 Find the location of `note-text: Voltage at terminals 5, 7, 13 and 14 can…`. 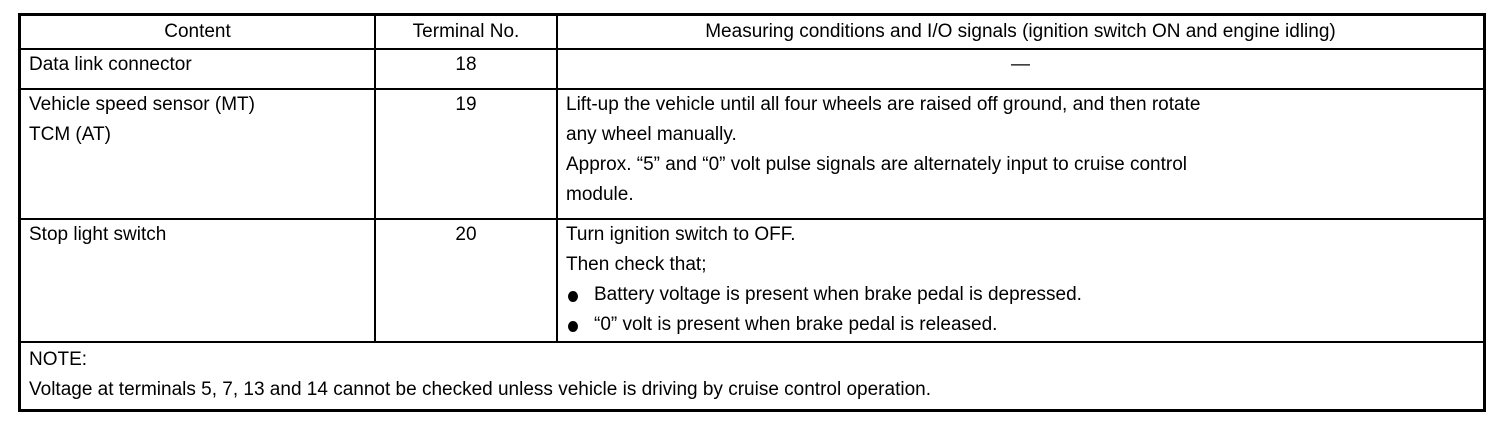

note-text: Voltage at terminals 5, 7, 13 and 14 can… is located at coordinates (480, 389).